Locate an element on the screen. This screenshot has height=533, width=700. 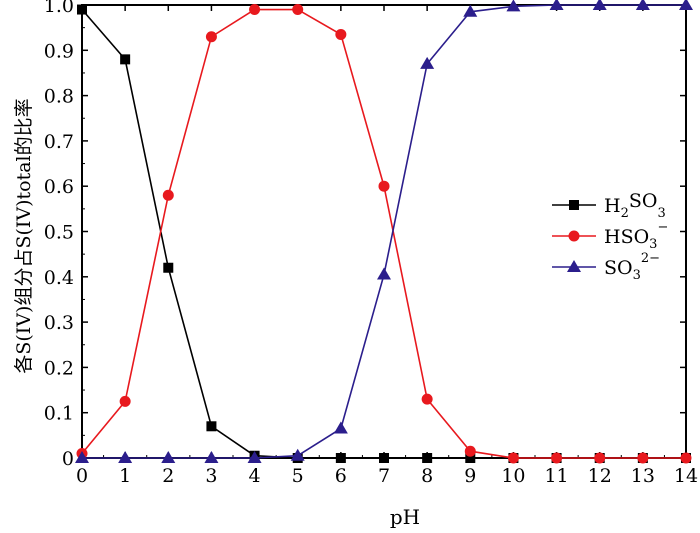
legend-entry-2: SO32− is located at coordinates (606, 267).